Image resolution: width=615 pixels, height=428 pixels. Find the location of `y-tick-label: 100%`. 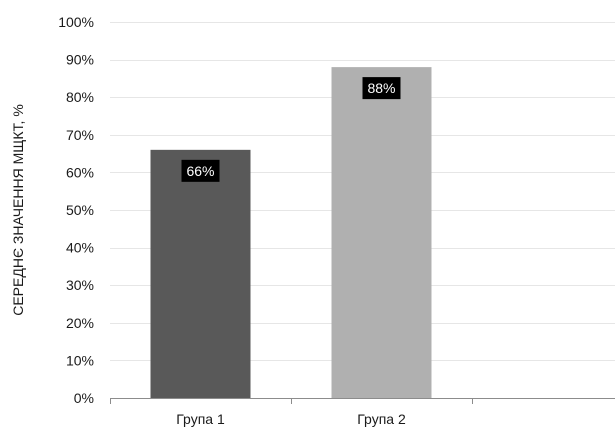

y-tick-label: 100% is located at coordinates (76, 22).